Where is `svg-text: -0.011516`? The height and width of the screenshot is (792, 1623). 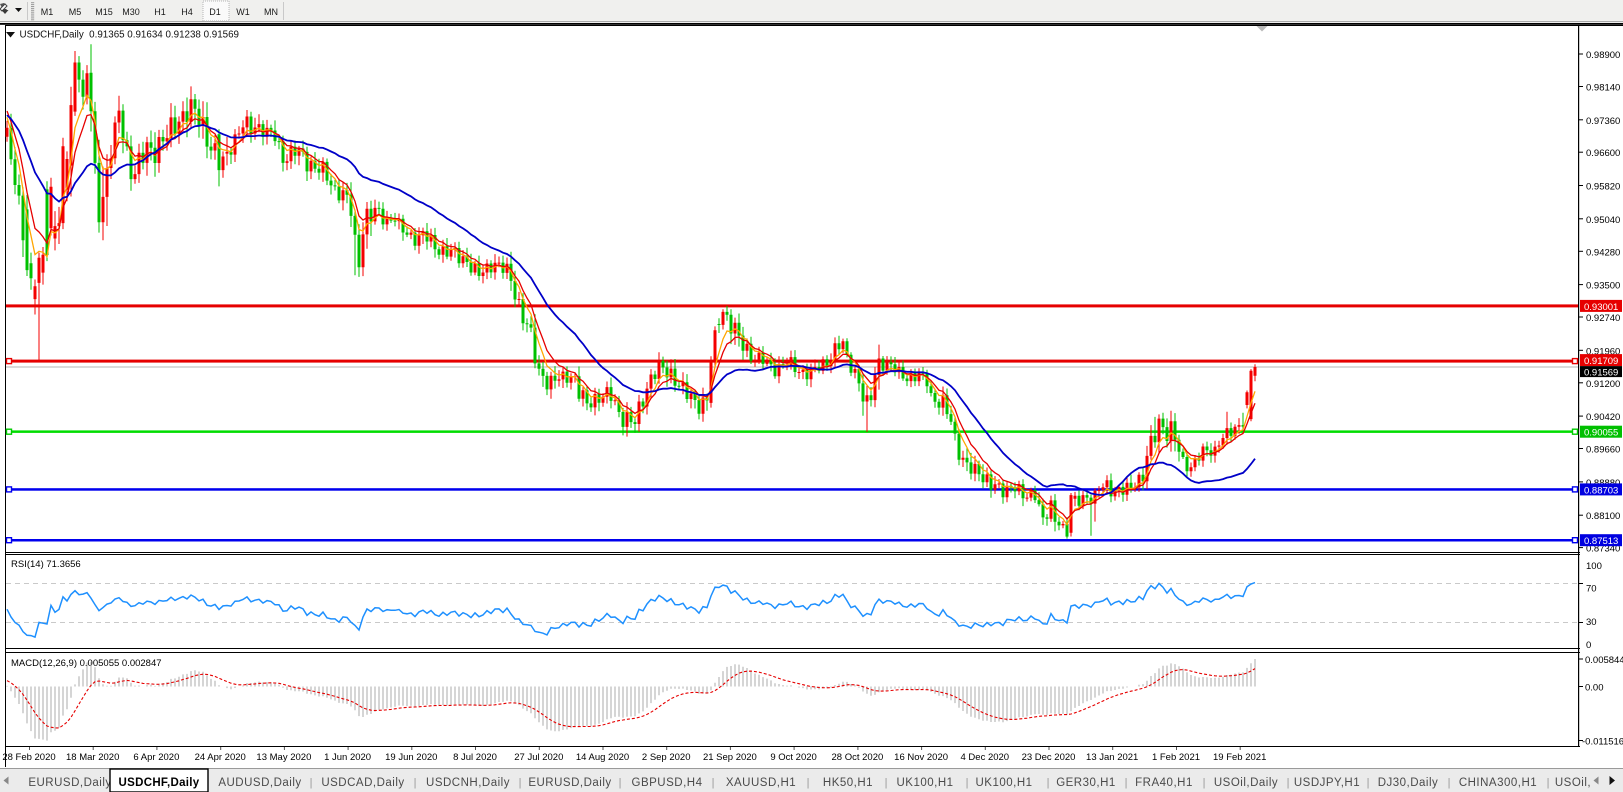 svg-text: -0.011516 is located at coordinates (1602, 742).